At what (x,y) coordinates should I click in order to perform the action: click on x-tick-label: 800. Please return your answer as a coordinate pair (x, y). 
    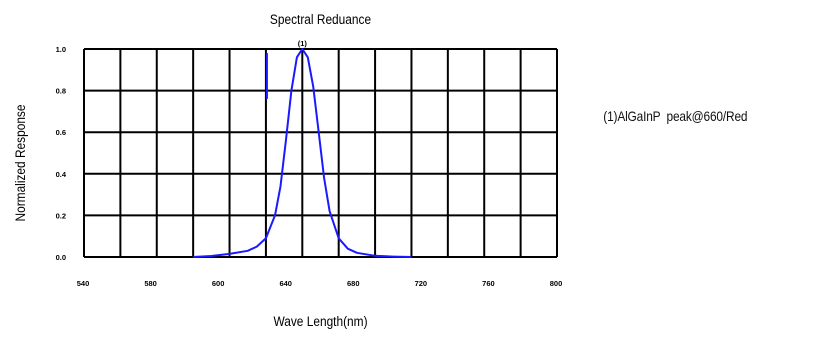
    Looking at the image, I should click on (556, 283).